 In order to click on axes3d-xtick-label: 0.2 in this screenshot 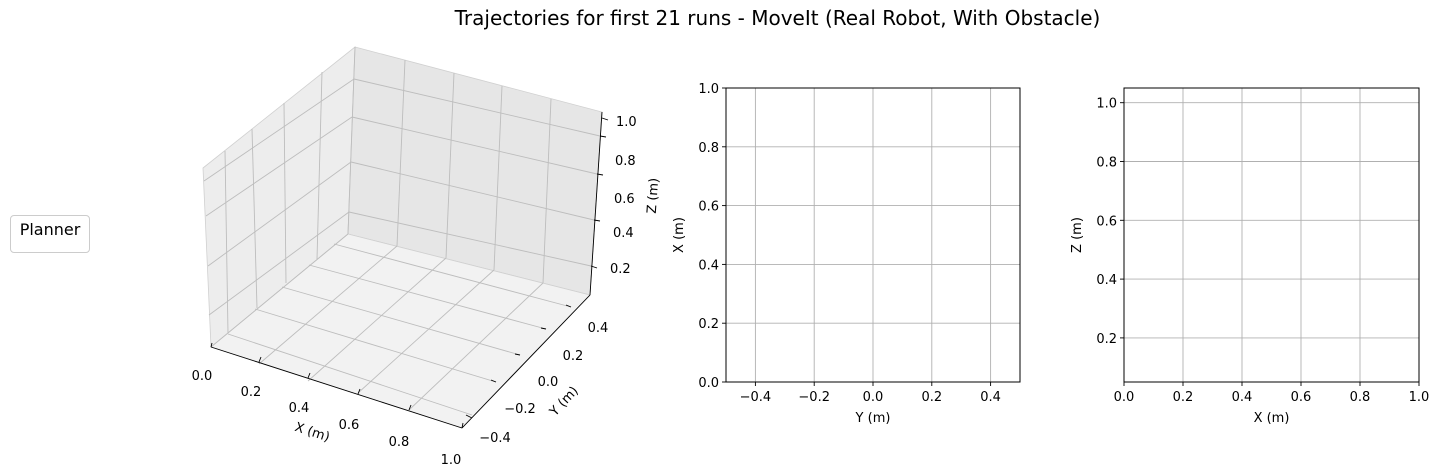, I will do `click(251, 392)`.